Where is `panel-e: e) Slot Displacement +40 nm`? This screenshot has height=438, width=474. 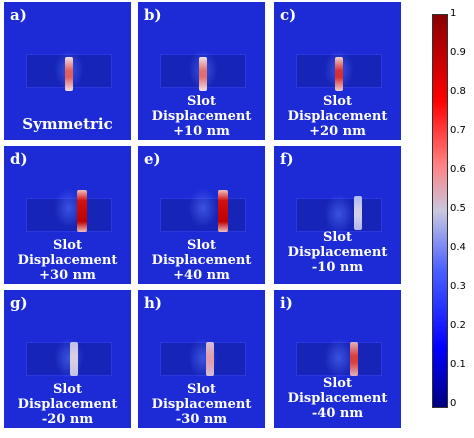
panel-e: e) Slot Displacement +40 nm is located at coordinates (201, 215).